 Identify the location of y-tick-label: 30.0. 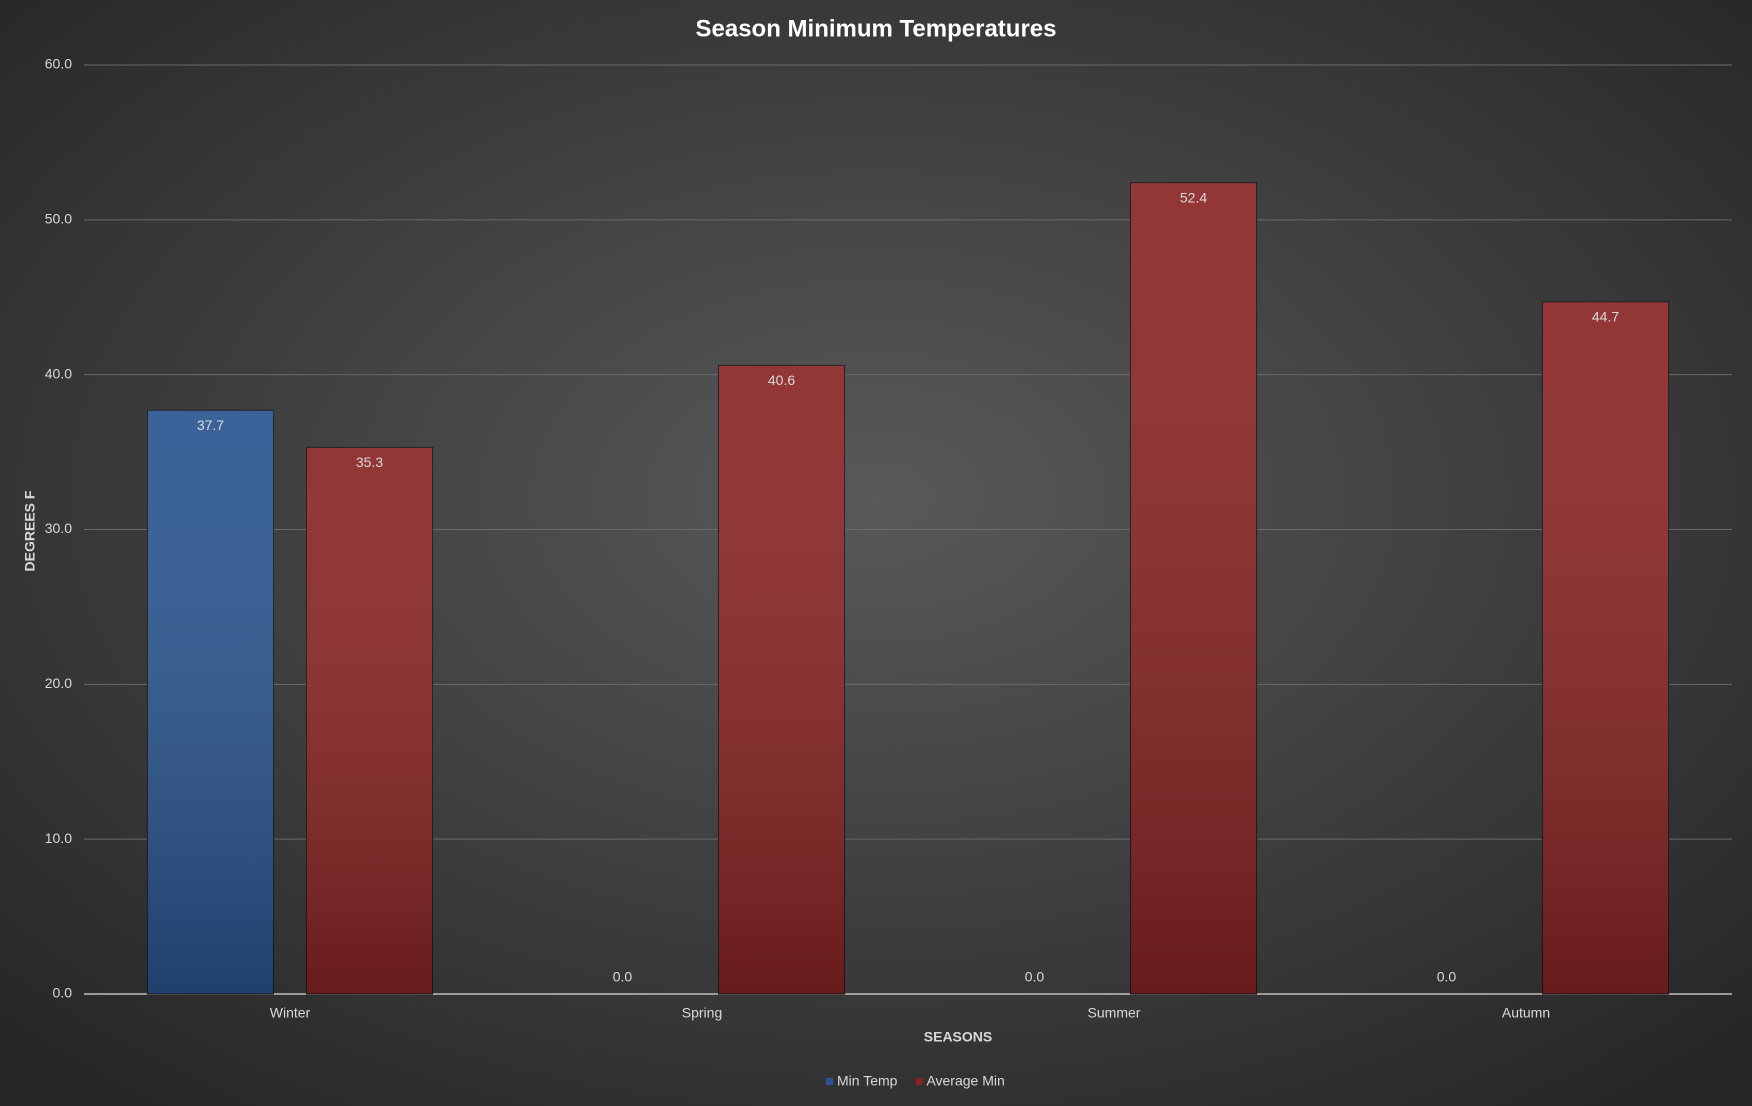
(58, 528).